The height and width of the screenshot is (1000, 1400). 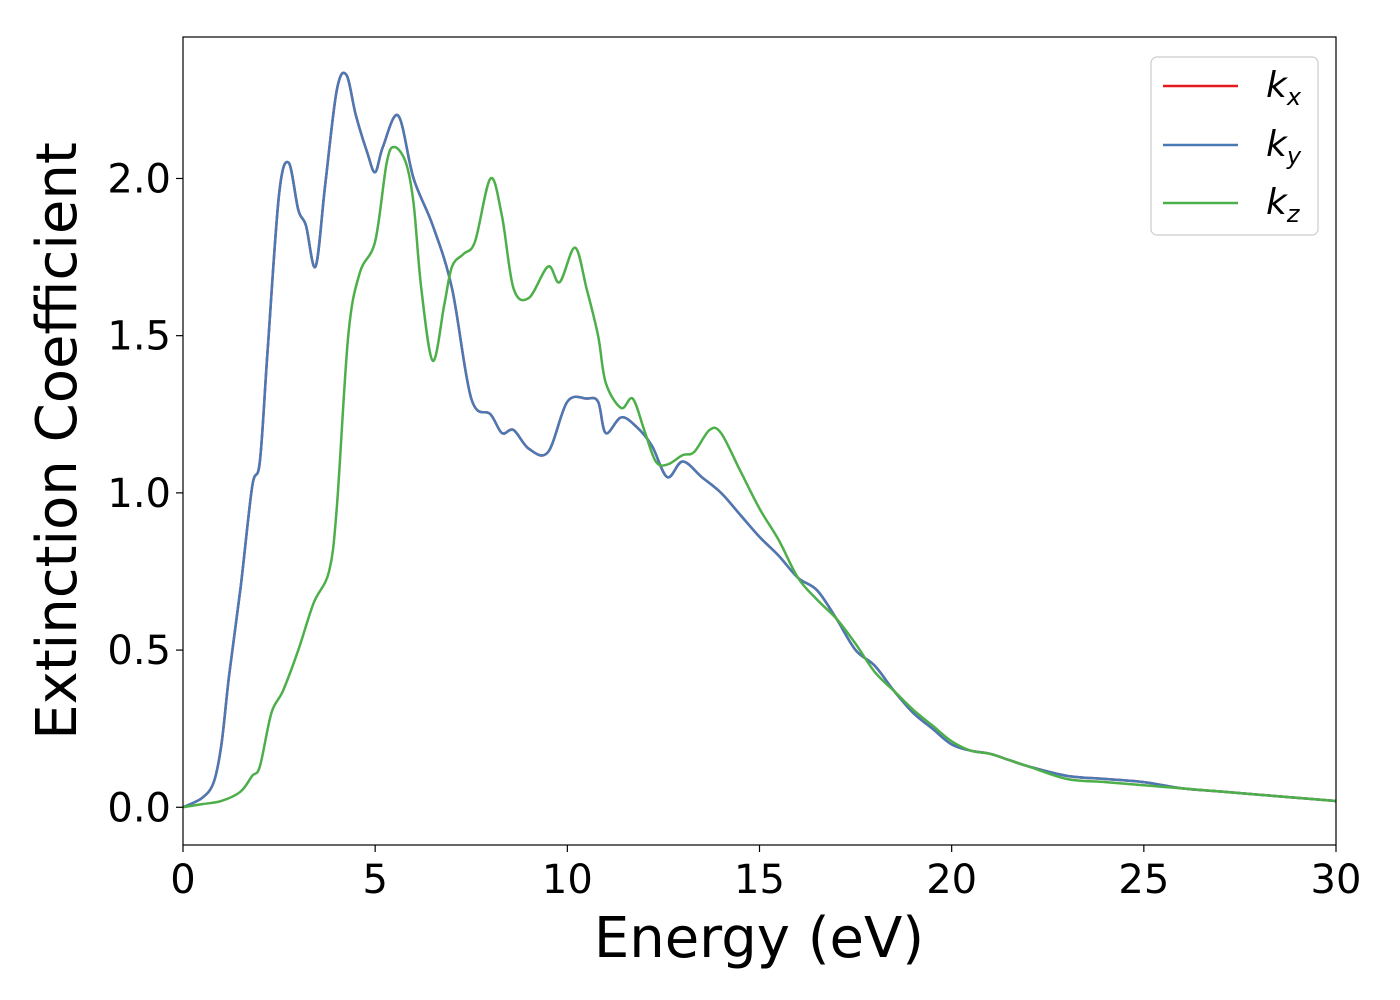 I want to click on y-tick-label: 2.0, so click(x=139, y=179).